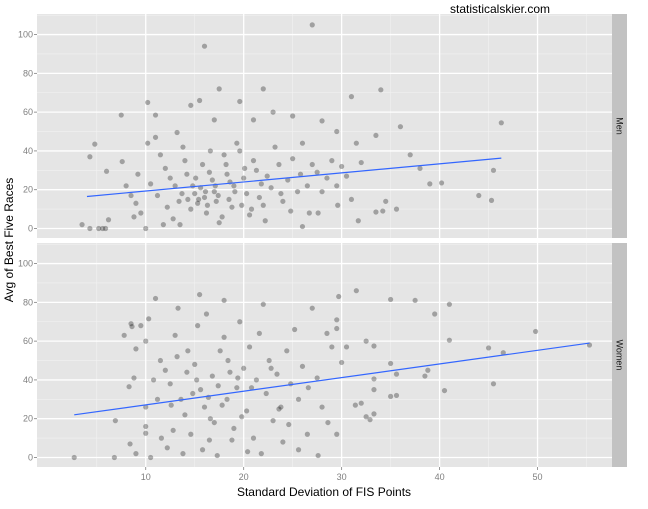 The image size is (648, 509). Describe the element at coordinates (500, 9) in the screenshot. I see `watermark: statisticalskier.com` at that location.